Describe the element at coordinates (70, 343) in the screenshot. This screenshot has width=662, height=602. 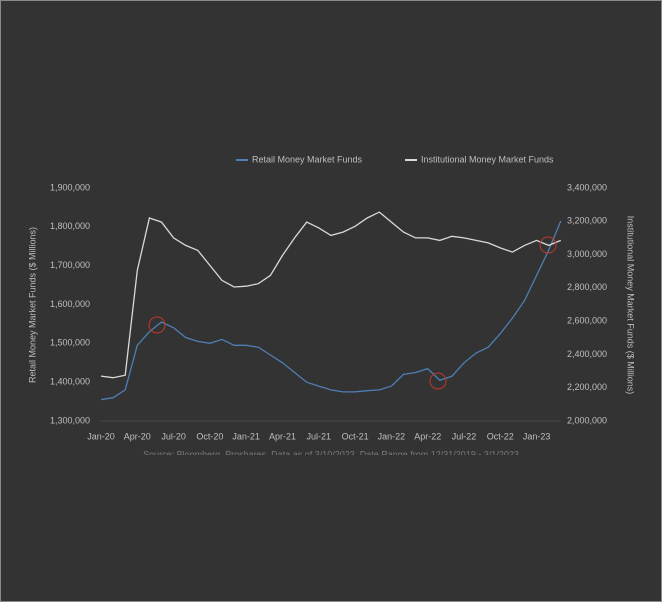
I see `y-tick-label: 1,500,000` at that location.